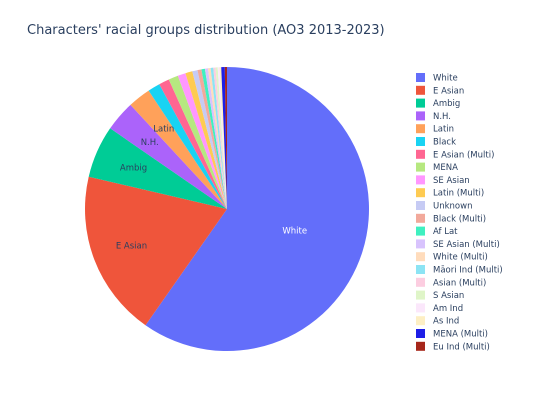 The width and height of the screenshot is (540, 405). Describe the element at coordinates (448, 309) in the screenshot. I see `legend-label: Am Ind` at that location.